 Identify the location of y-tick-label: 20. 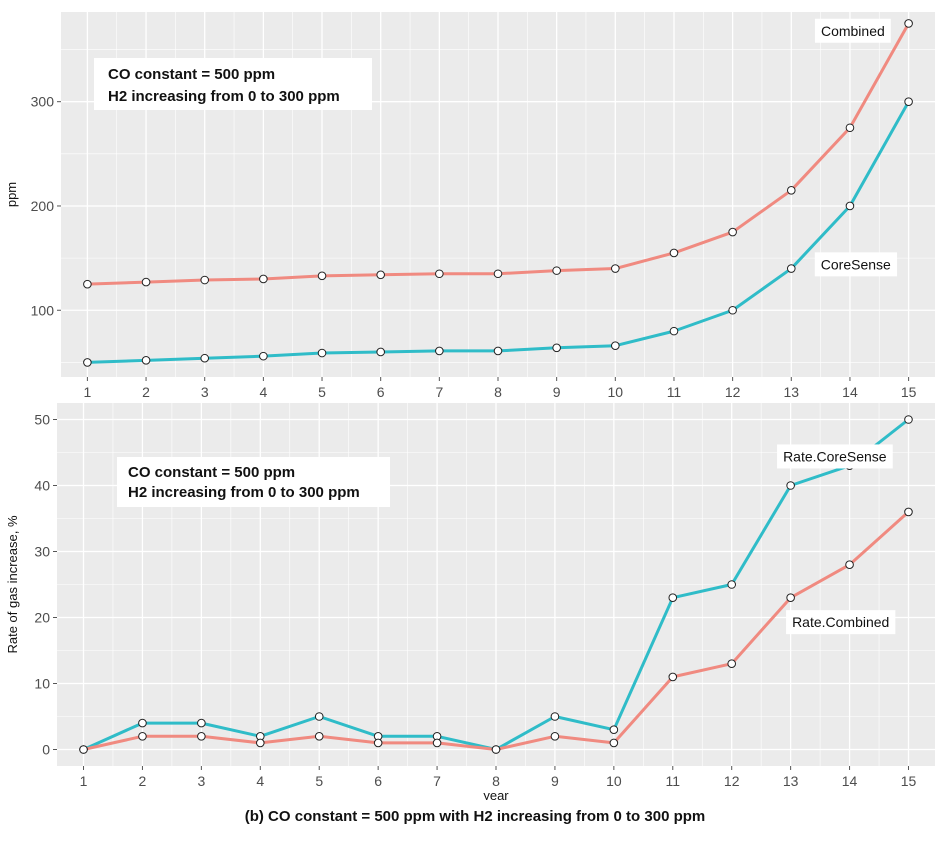
(42, 618).